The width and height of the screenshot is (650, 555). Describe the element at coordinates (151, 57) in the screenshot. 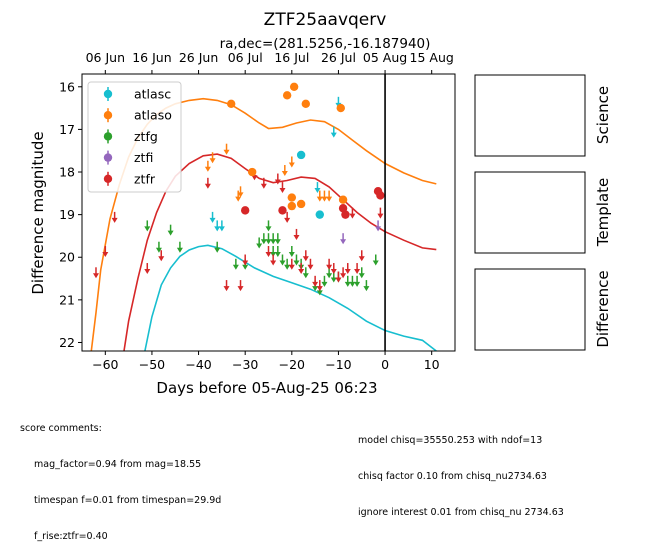

I see `top-tick-label: 16 Jun` at that location.